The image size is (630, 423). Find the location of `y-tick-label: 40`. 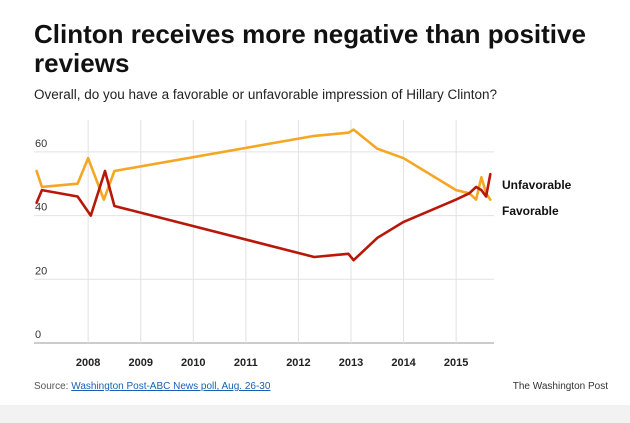

y-tick-label: 40 is located at coordinates (41, 208).